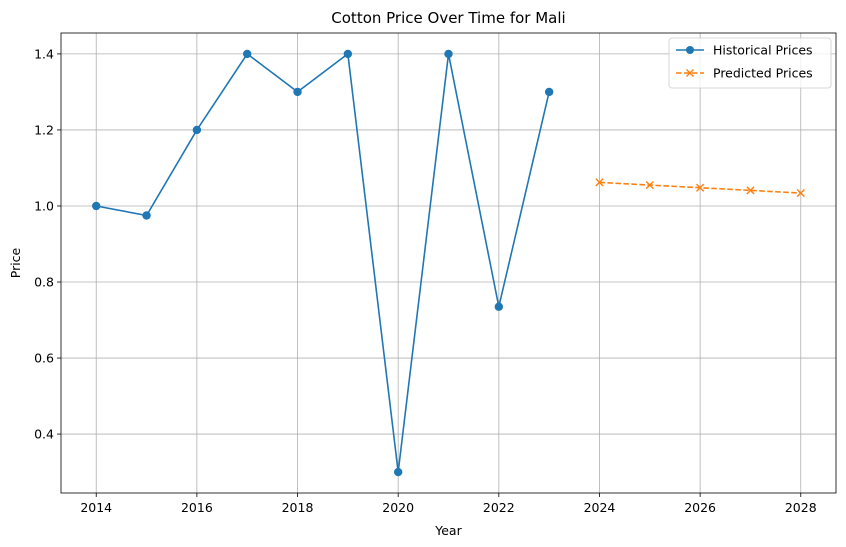 The image size is (846, 547). Describe the element at coordinates (690, 73) in the screenshot. I see `legend-marker-predicted` at that location.